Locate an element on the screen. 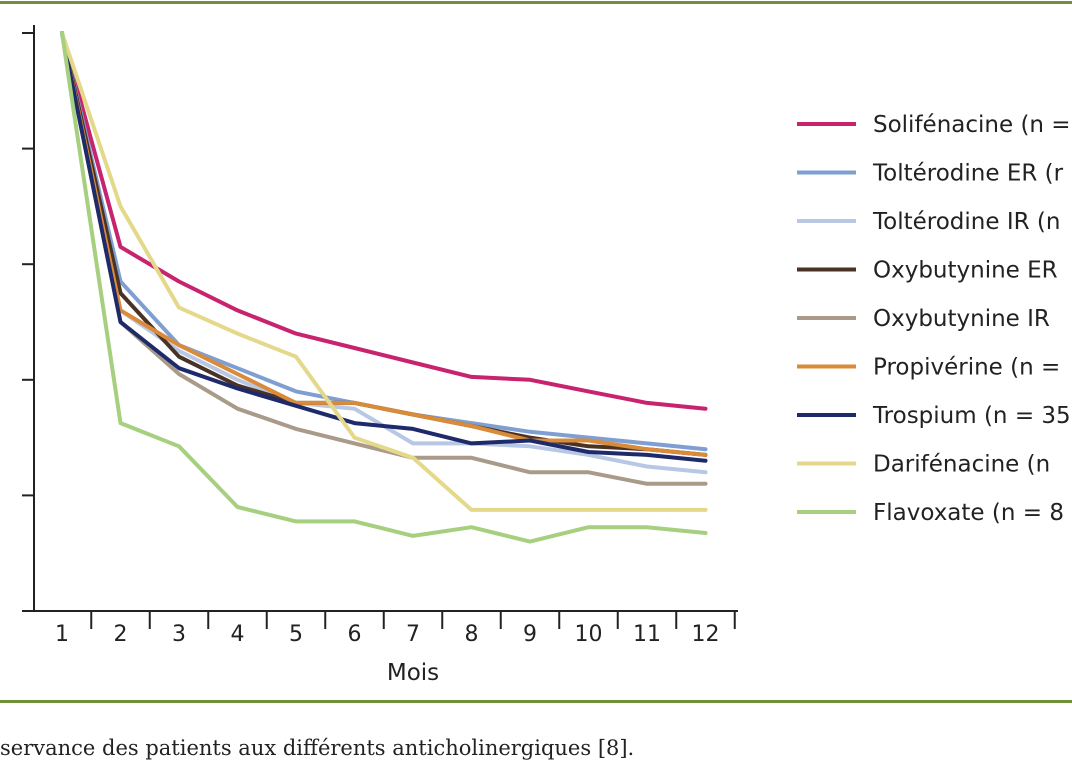 This screenshot has width=1072, height=772. legend-label: Solifénacine (n = is located at coordinates (972, 125).